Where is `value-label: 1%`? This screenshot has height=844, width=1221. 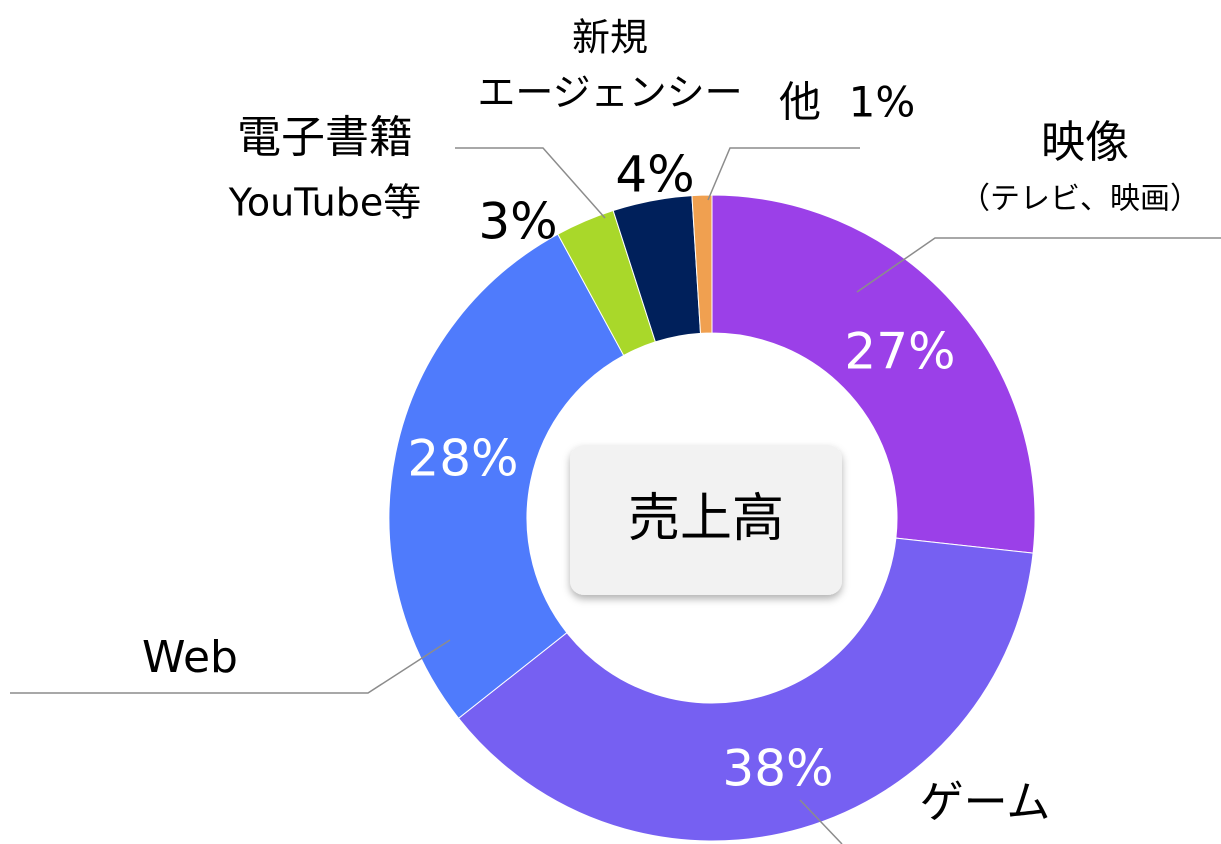
value-label: 1% is located at coordinates (882, 102).